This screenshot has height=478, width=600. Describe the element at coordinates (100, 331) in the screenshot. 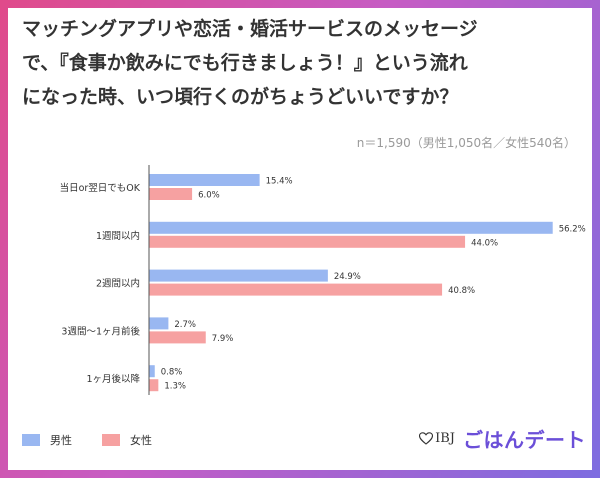

I see `category-label: 3週間〜1ヶ月前後` at that location.